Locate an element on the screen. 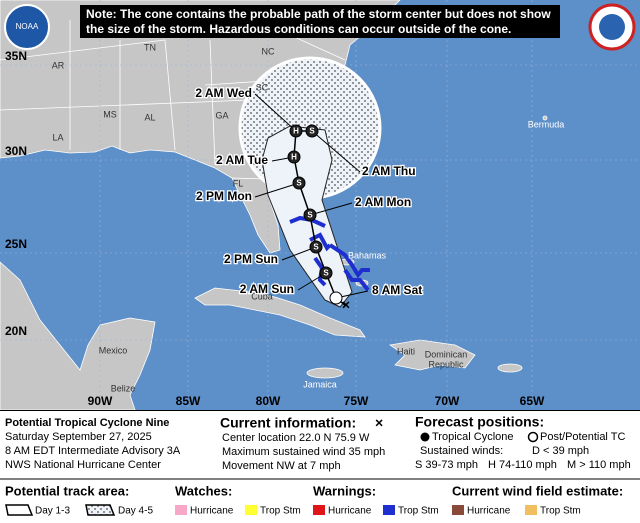 This screenshot has width=640, height=523. place-label: Republic is located at coordinates (446, 364).